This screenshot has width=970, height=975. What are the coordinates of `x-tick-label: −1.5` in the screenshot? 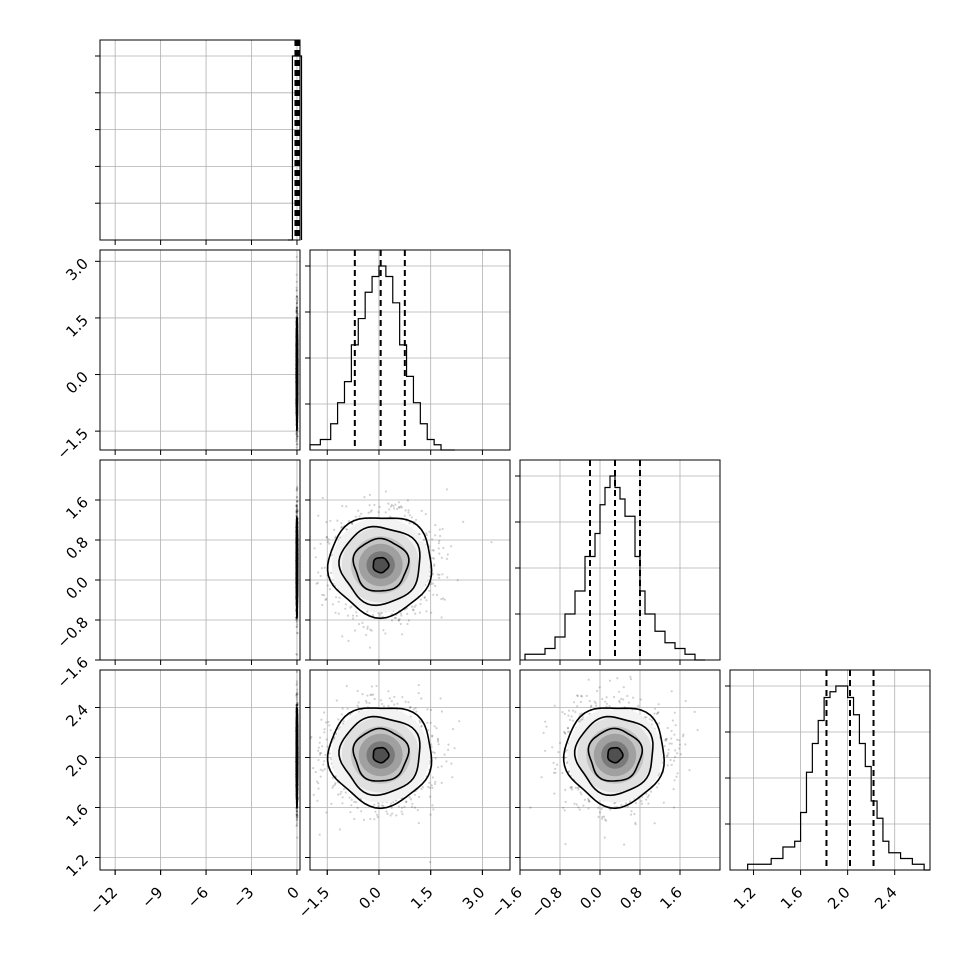 It's located at (314, 902).